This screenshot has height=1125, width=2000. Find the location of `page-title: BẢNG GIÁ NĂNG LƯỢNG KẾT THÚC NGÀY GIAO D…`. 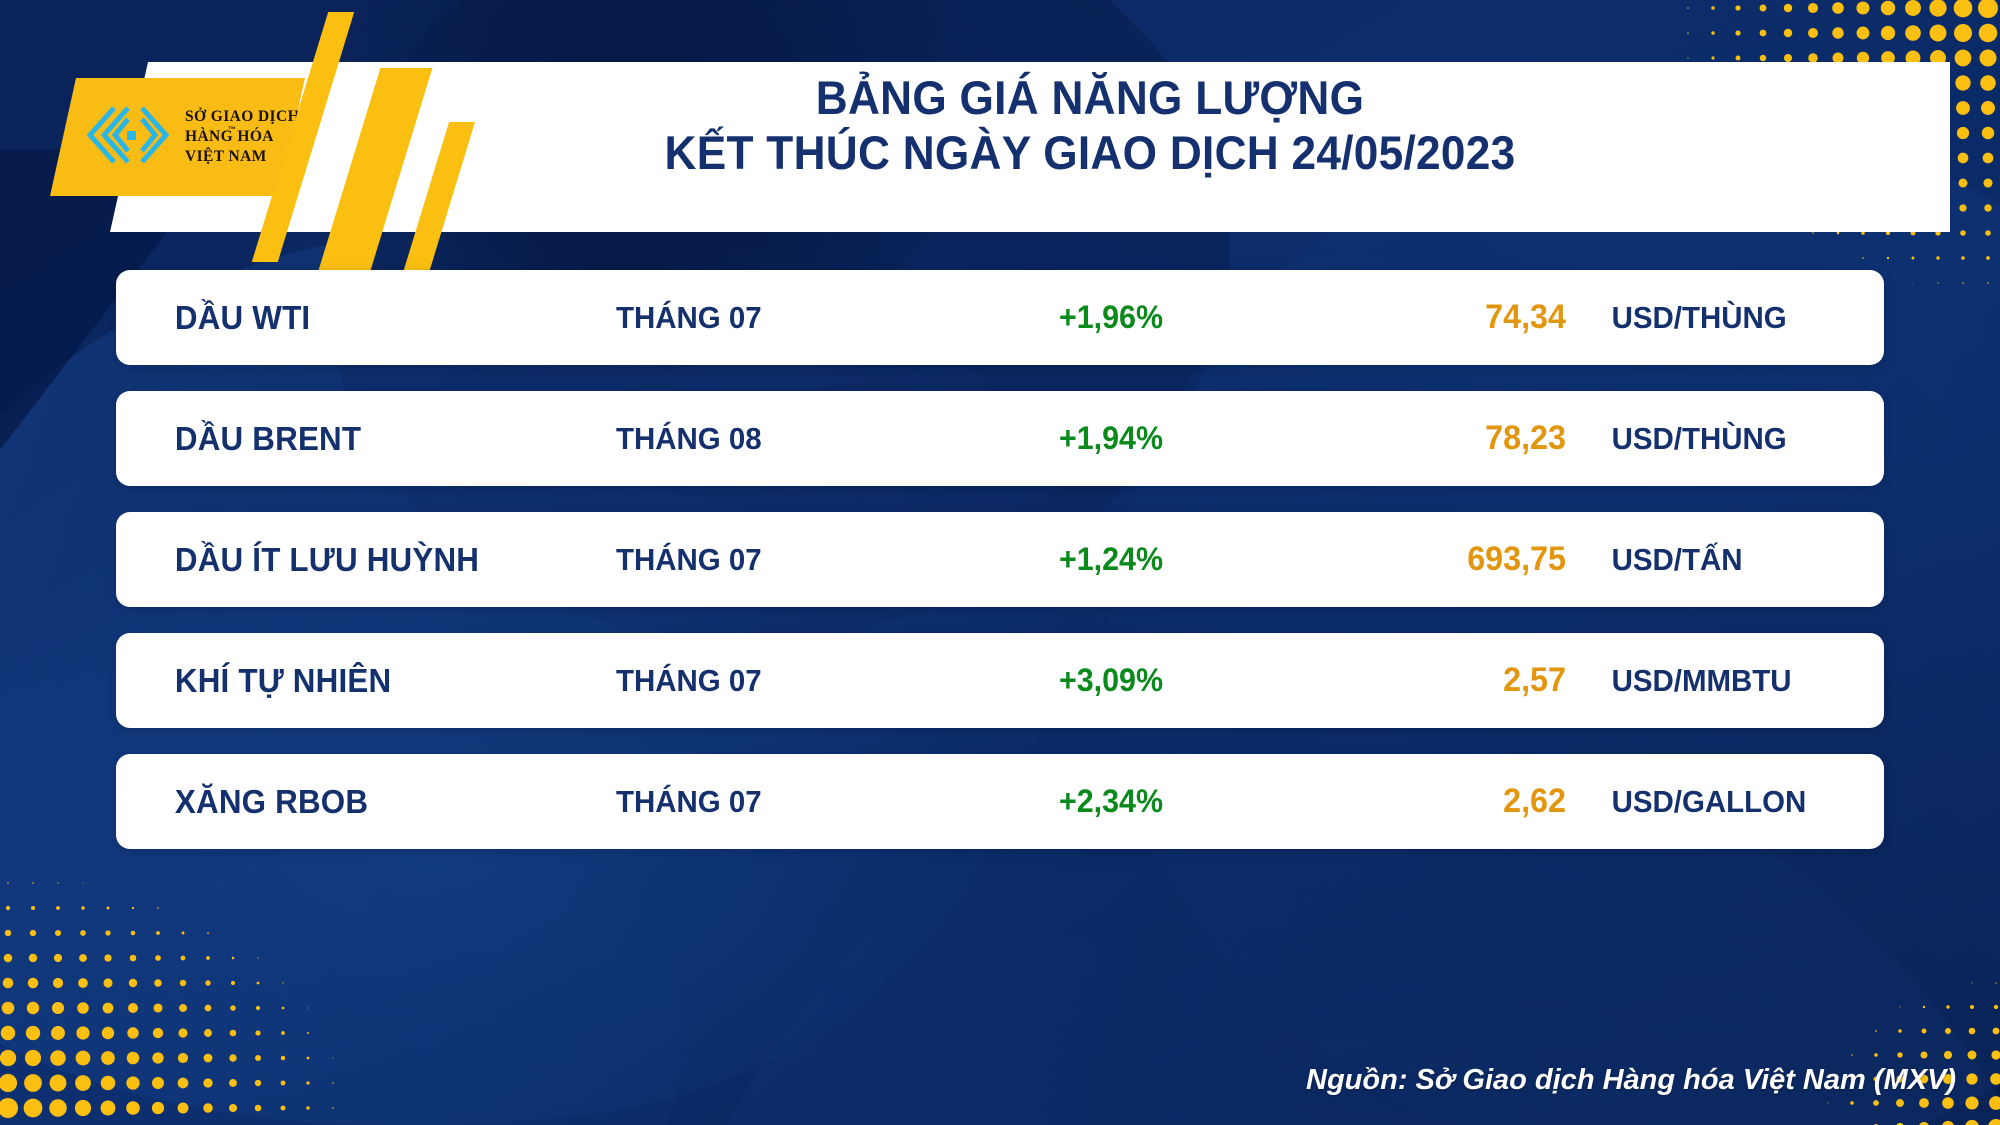

page-title: BẢNG GIÁ NĂNG LƯỢNG KẾT THÚC NGÀY GIAO D… is located at coordinates (1090, 125).